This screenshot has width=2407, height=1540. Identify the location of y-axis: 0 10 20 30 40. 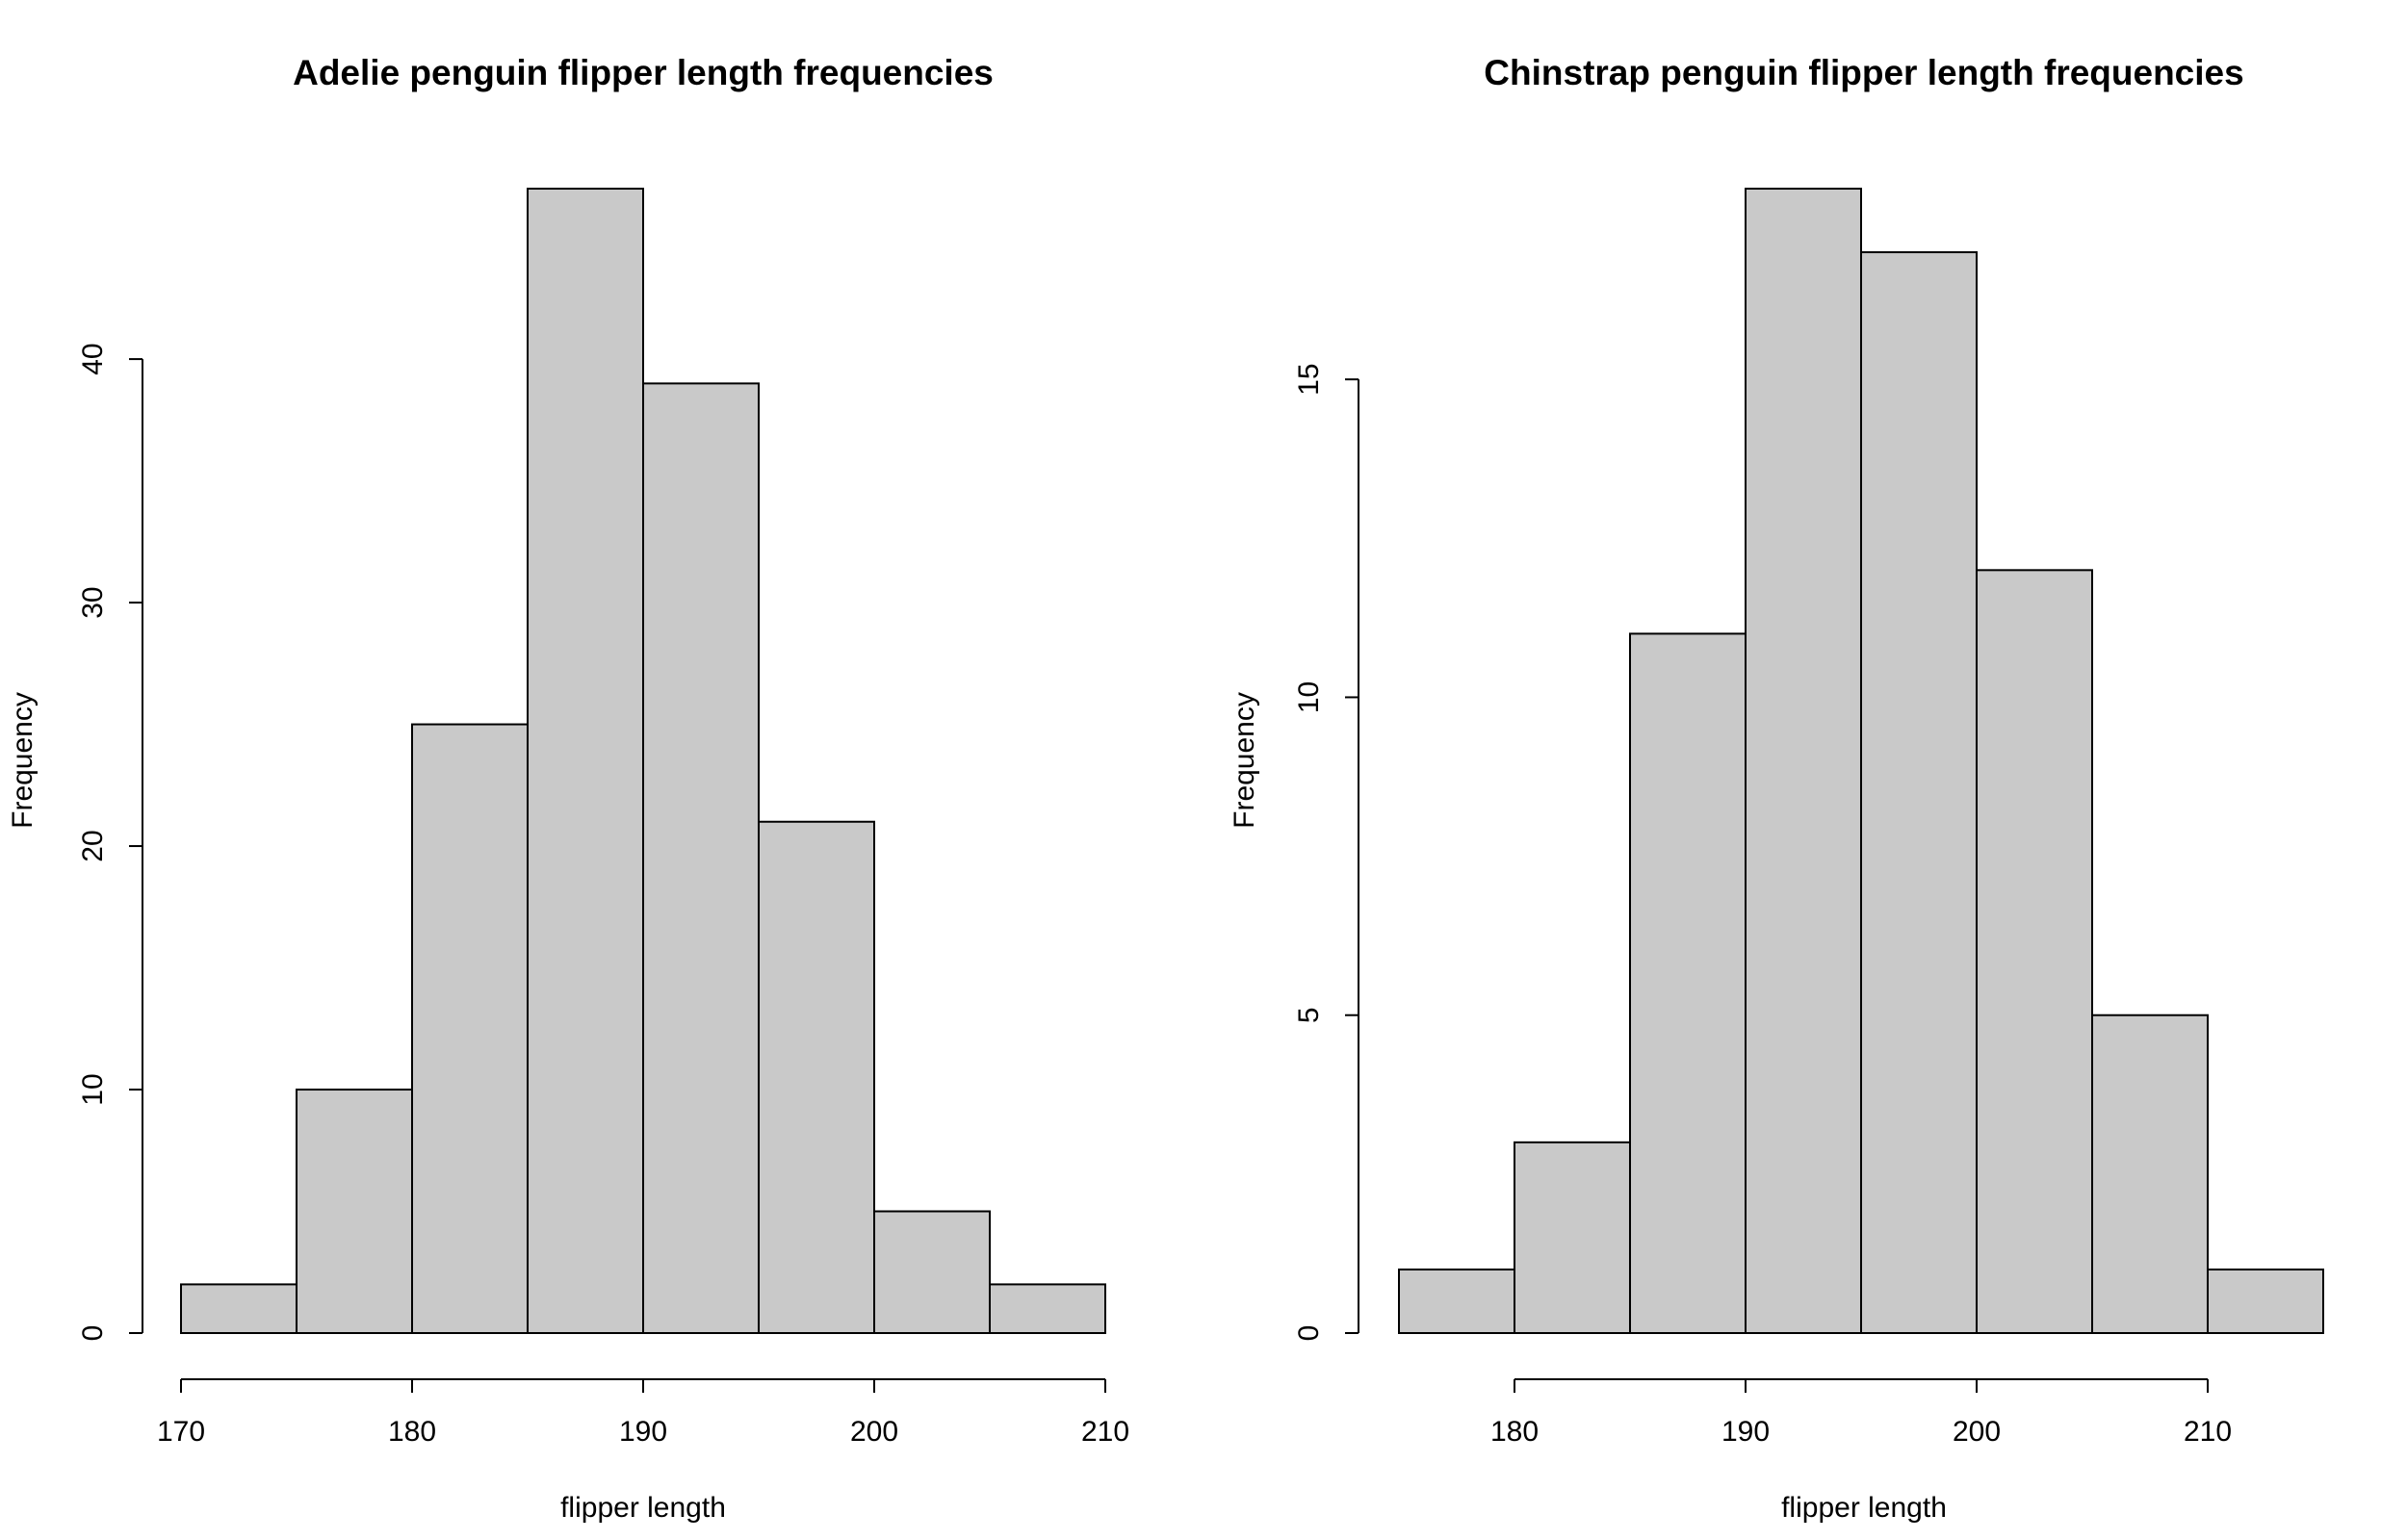
(110, 842).